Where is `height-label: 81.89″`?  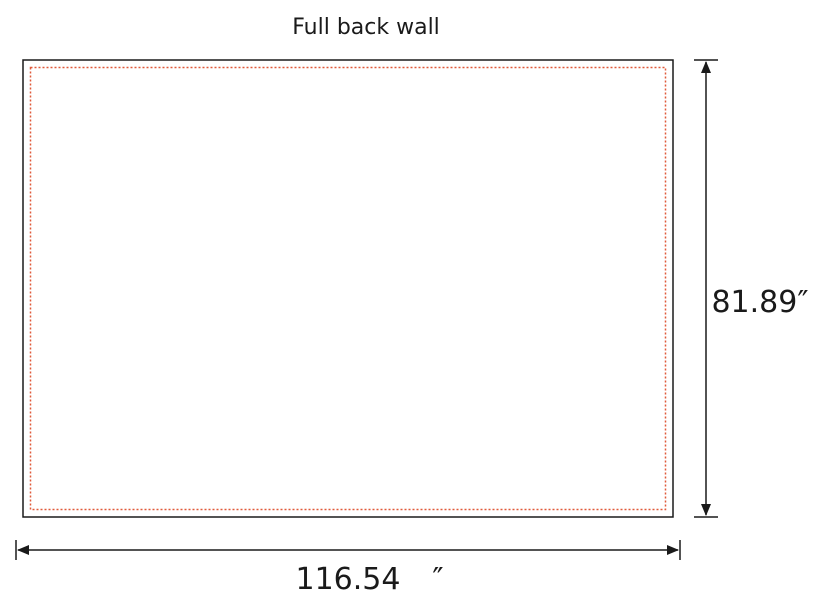 height-label: 81.89″ is located at coordinates (759, 302).